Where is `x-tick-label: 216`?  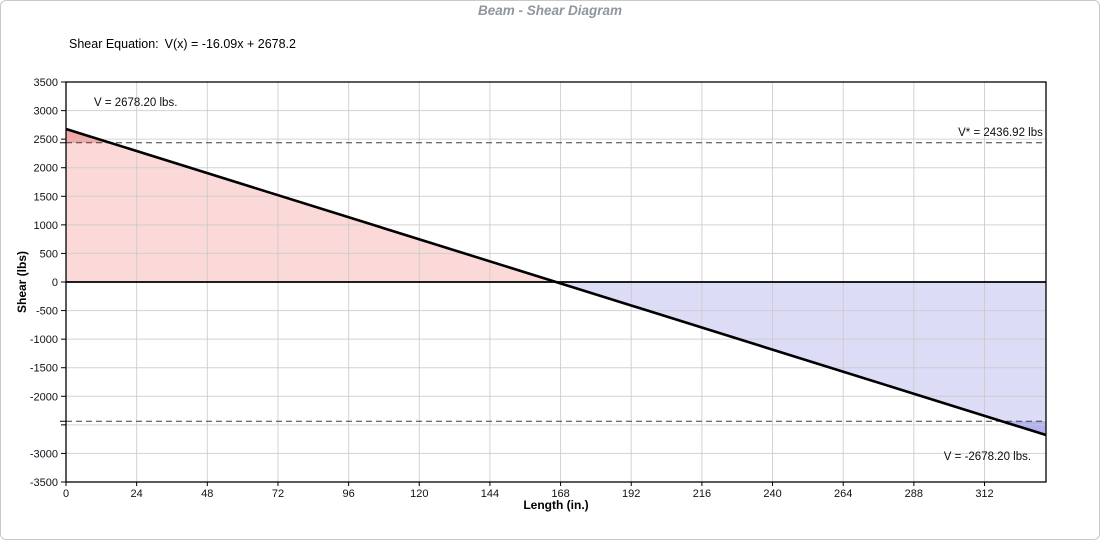 x-tick-label: 216 is located at coordinates (702, 494).